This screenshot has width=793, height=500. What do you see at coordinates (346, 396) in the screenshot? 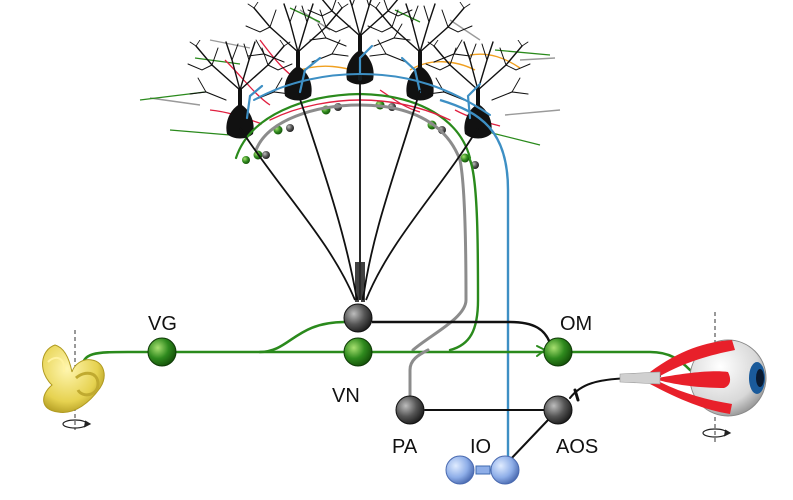
I see `label-vn: VN` at bounding box center [346, 396].